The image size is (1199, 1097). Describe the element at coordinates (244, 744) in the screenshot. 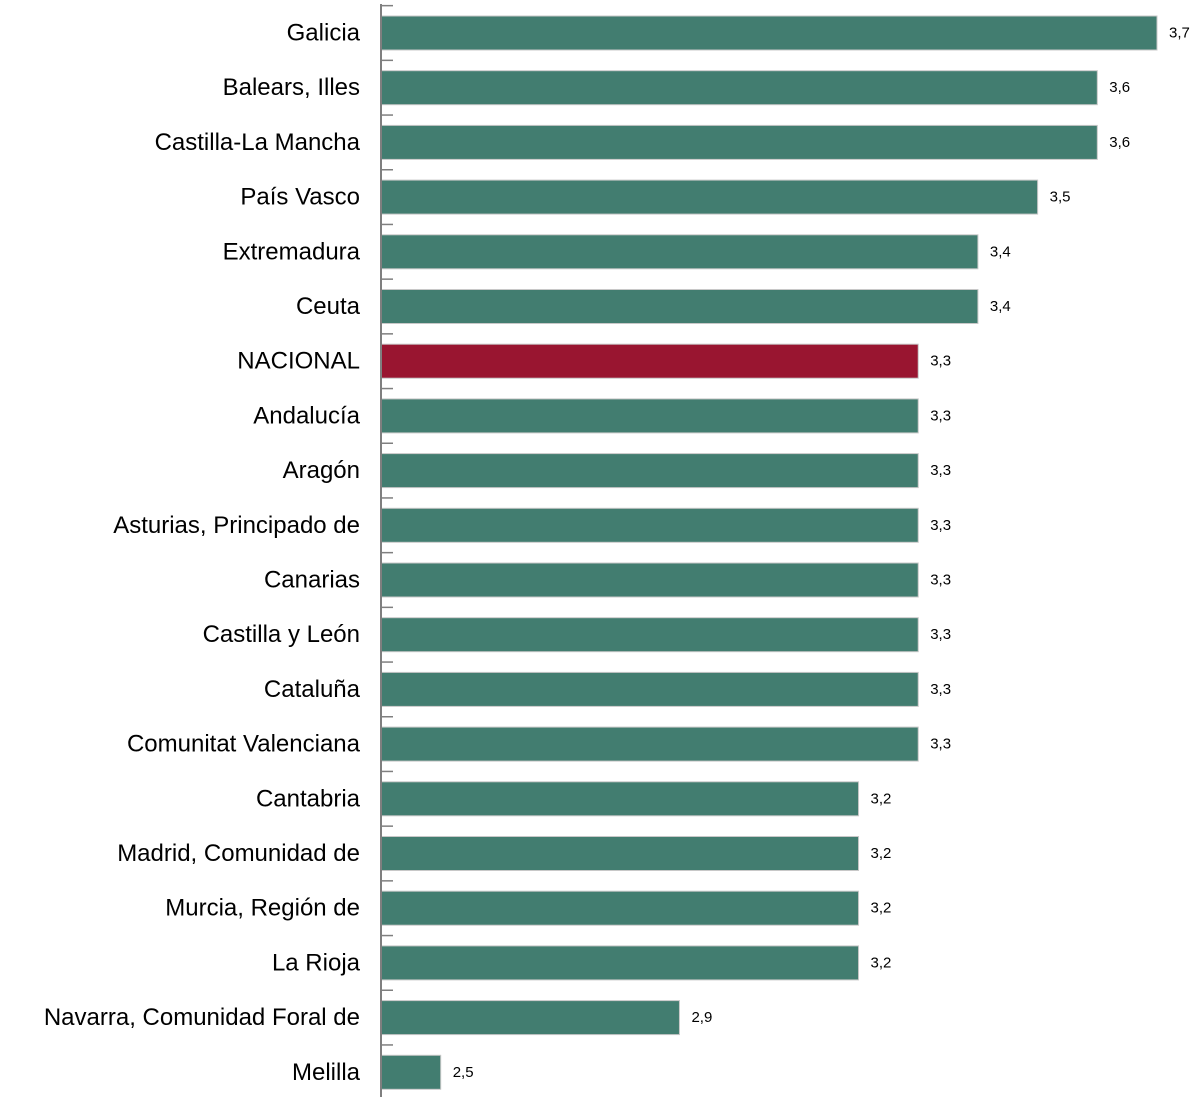

I see `category-label: Comunitat Valenciana` at that location.